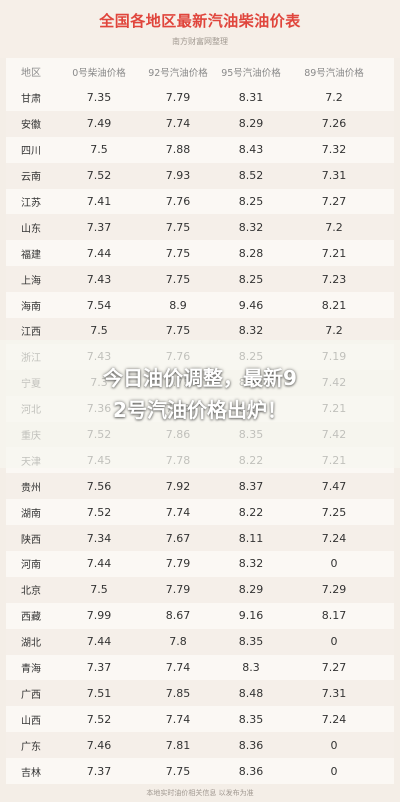  Describe the element at coordinates (99, 279) in the screenshot. I see `diesel-0-cell: 7.43` at that location.